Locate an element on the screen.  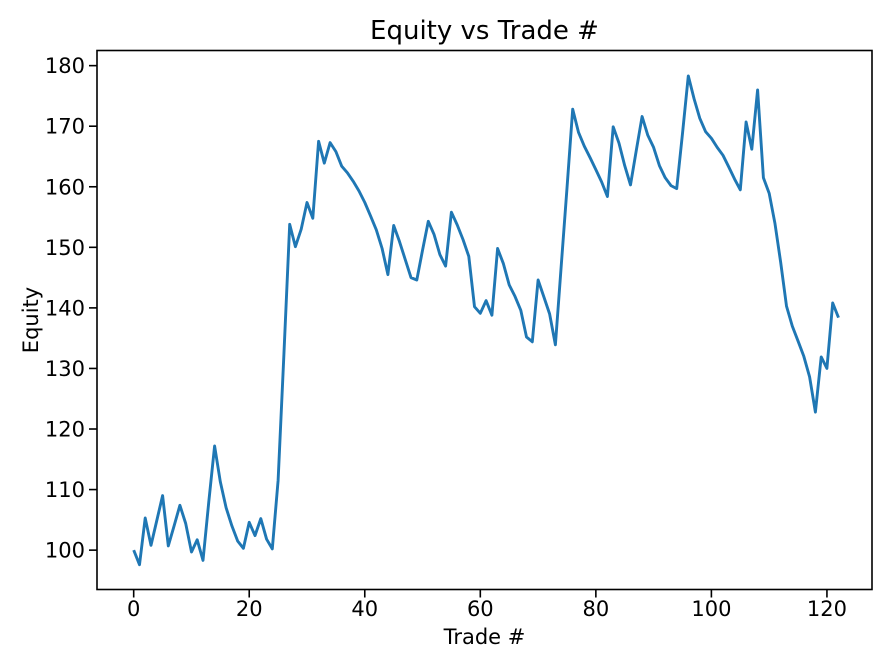
y-axis-label: Equity is located at coordinates (31, 320).